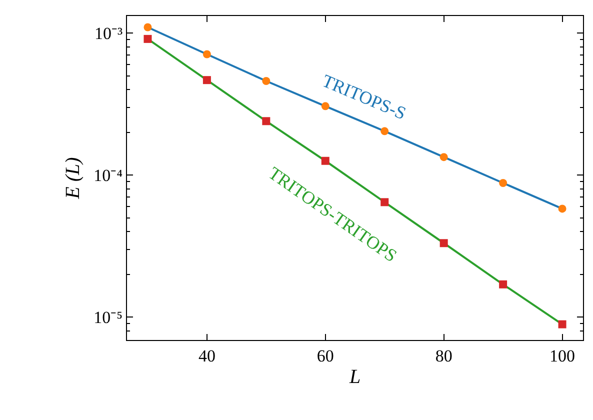 This screenshot has width=593, height=420. Describe the element at coordinates (108, 176) in the screenshot. I see `y-tick-label: 10⁻⁴` at that location.